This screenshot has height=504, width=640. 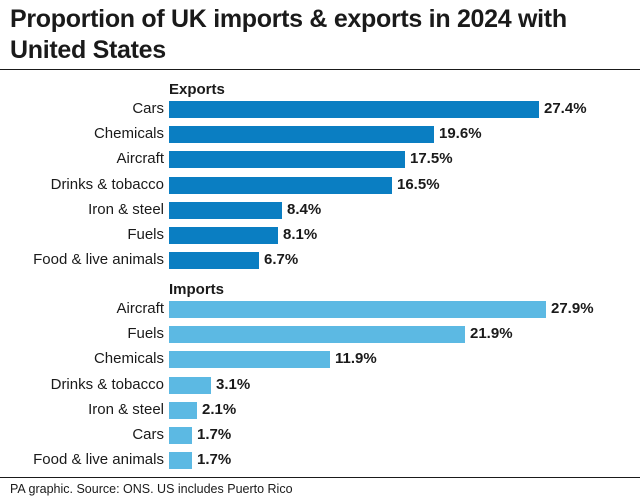 I want to click on imports-category-label: Cars, so click(x=148, y=434).